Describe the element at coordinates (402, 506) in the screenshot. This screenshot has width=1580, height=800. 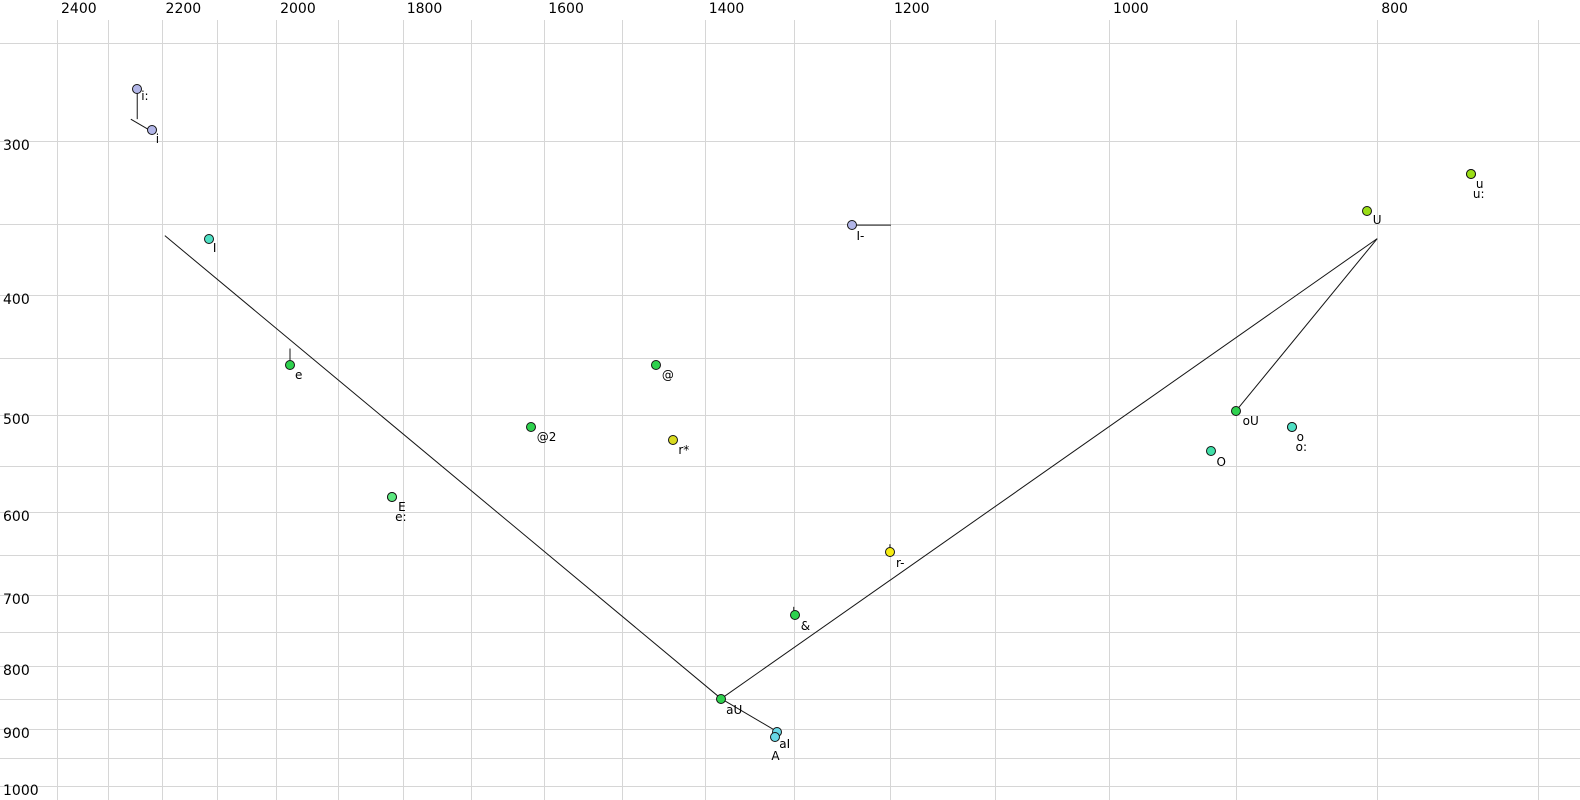
I see `vowel-point-label: E` at that location.